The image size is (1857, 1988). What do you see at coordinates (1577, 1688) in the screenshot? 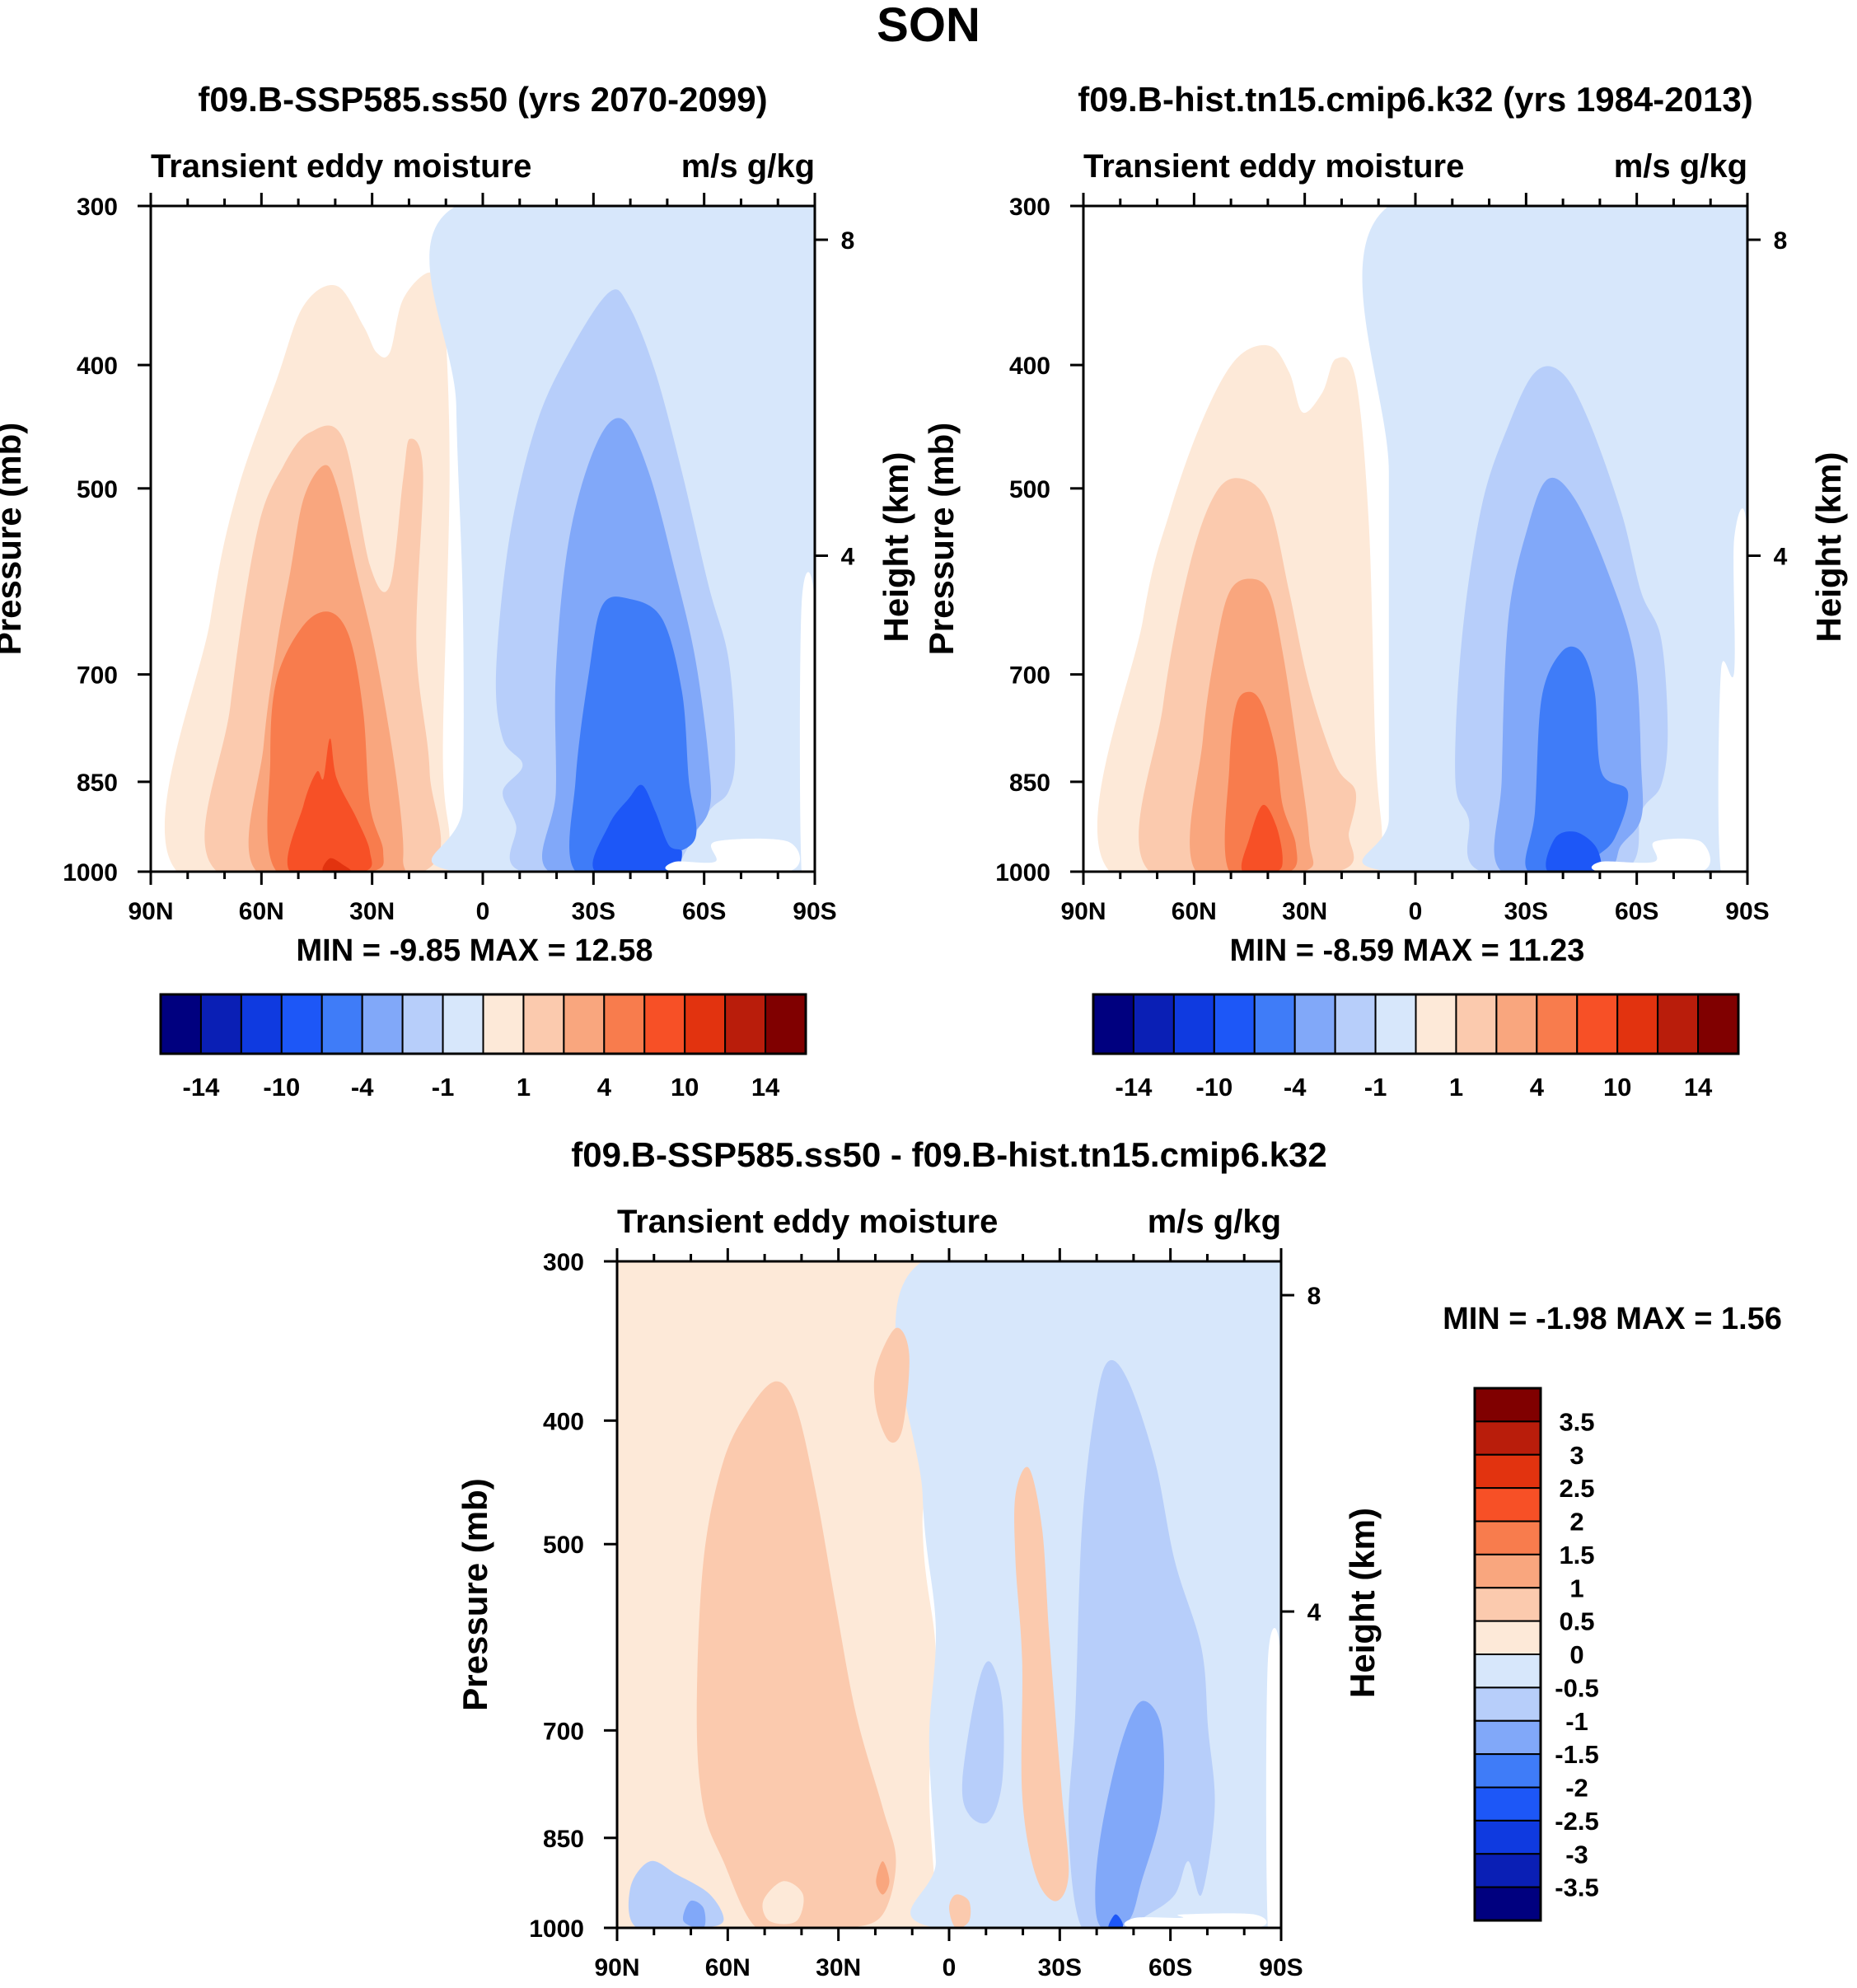
I see `colorbar-label: -0.5` at bounding box center [1577, 1688].